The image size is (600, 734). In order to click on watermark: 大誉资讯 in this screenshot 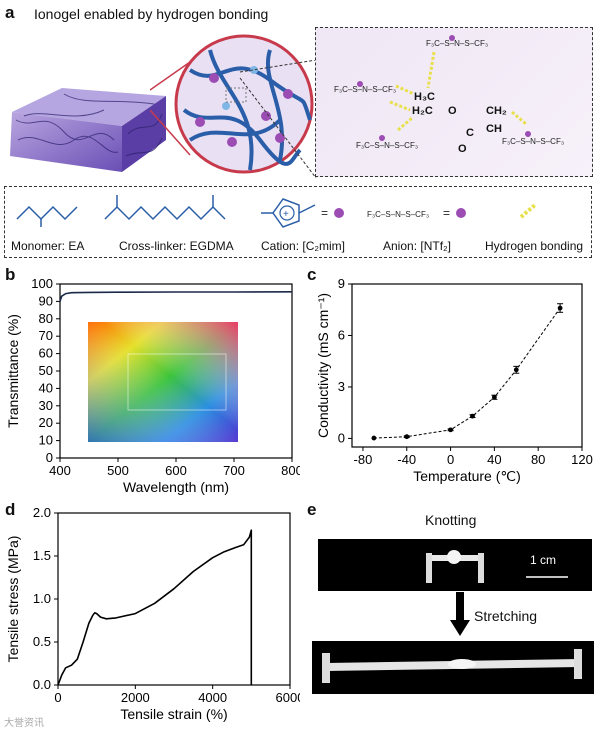, I will do `click(24, 723)`.